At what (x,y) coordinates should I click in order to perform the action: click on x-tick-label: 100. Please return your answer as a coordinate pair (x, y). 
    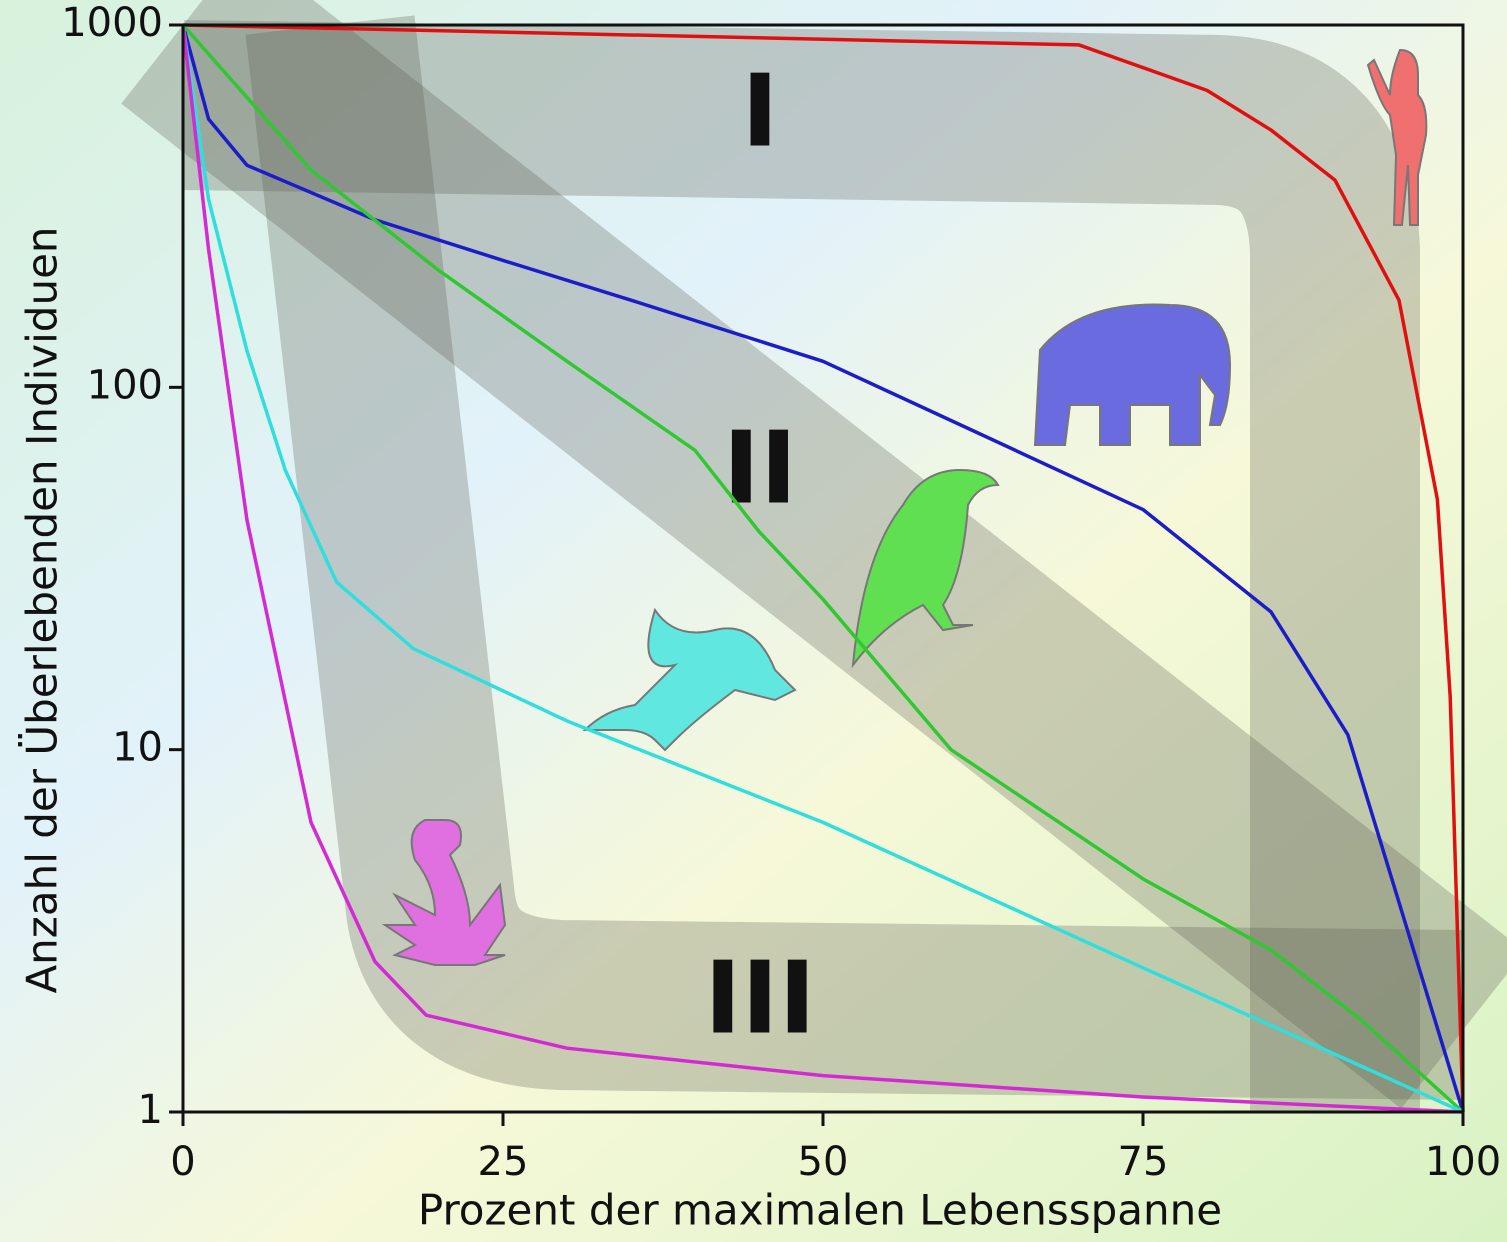
    Looking at the image, I should click on (1463, 1162).